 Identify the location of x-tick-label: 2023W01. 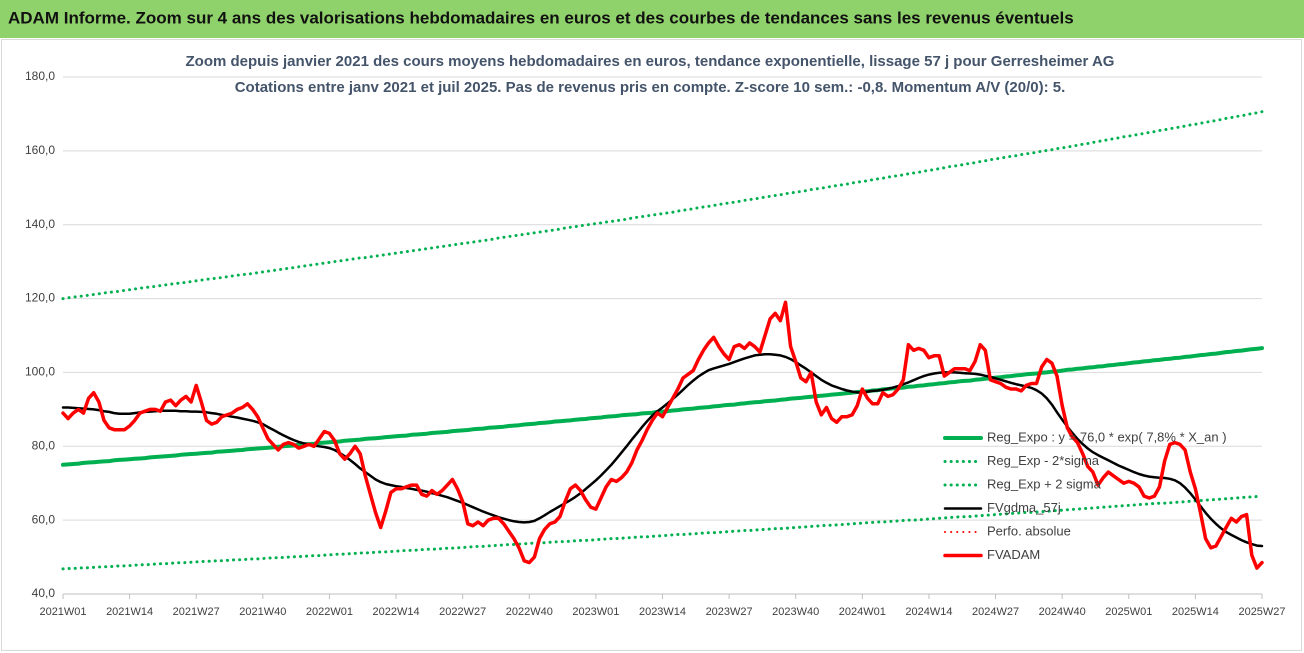
(595, 612).